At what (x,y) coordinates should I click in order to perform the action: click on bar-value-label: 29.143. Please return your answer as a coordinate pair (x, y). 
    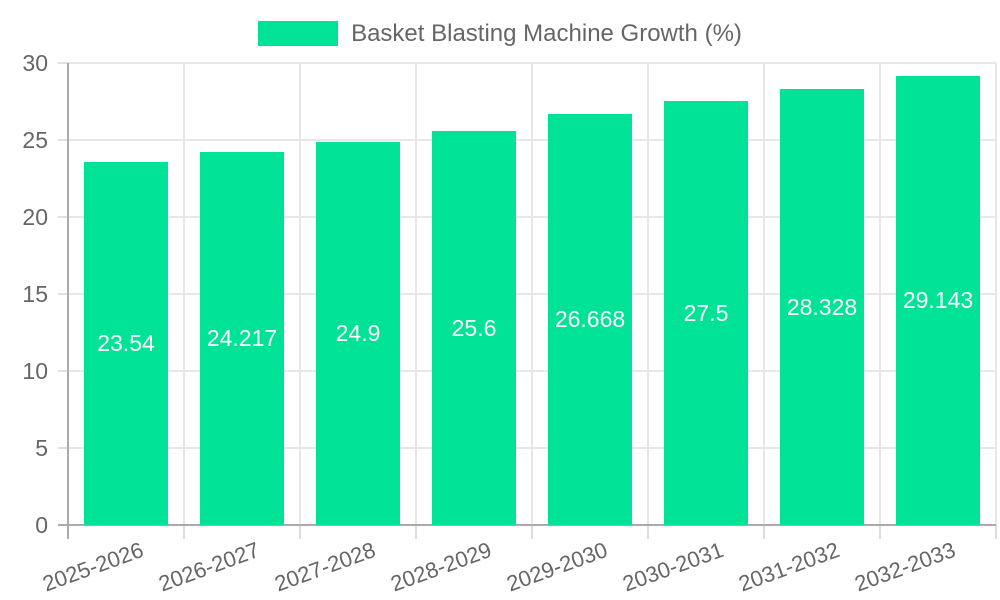
    Looking at the image, I should click on (938, 300).